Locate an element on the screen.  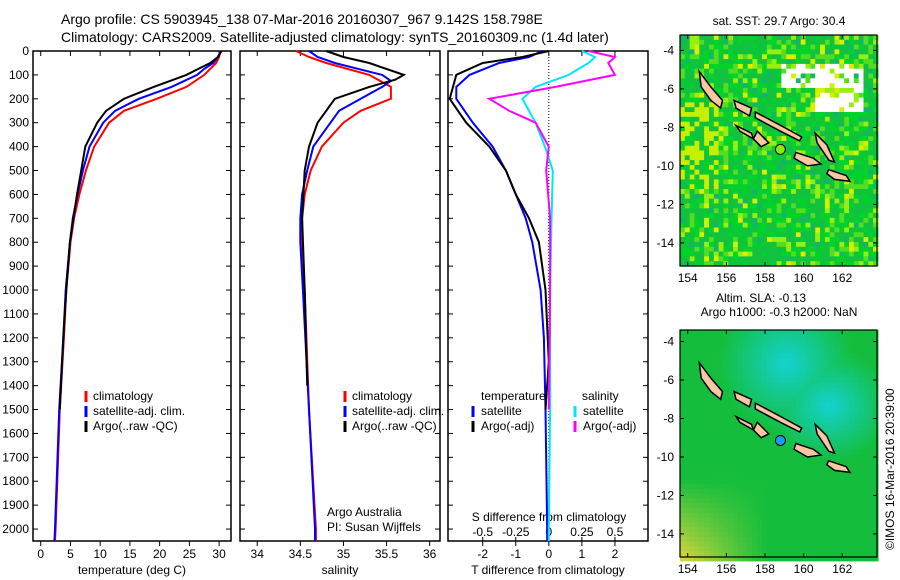
y-tick-label: 1200 is located at coordinates (15, 338).